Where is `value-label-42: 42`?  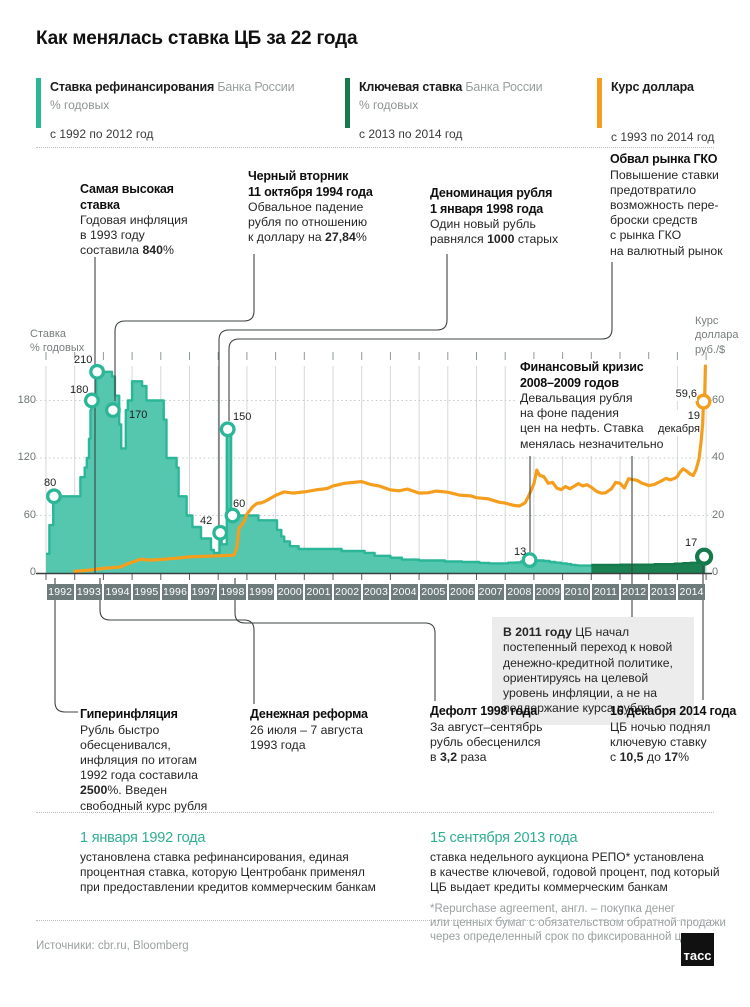
value-label-42: 42 is located at coordinates (206, 521).